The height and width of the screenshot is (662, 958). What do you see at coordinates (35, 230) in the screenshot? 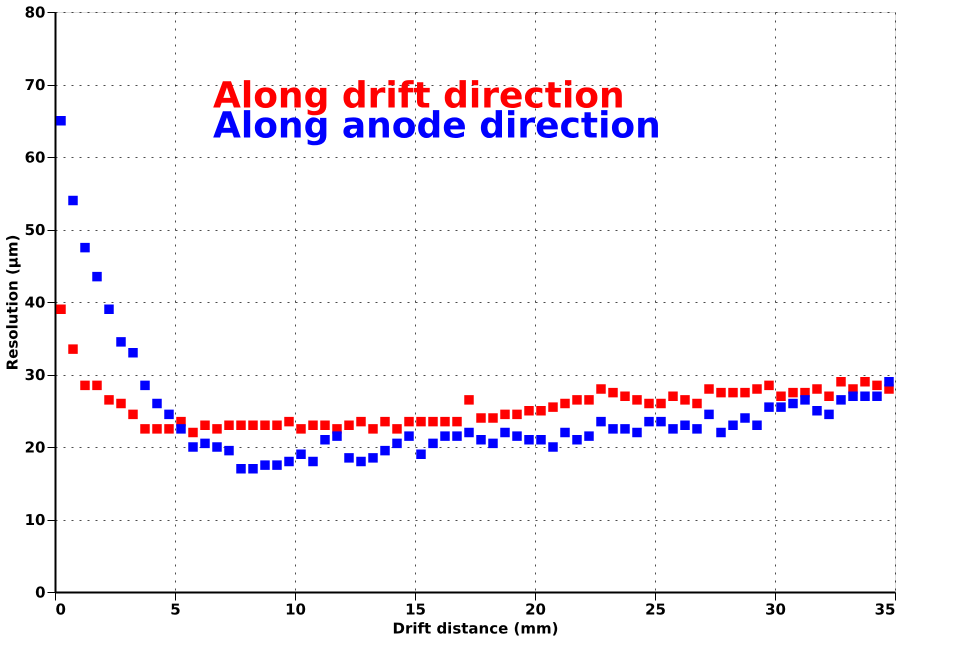
I see `y-tick-label: 50` at bounding box center [35, 230].